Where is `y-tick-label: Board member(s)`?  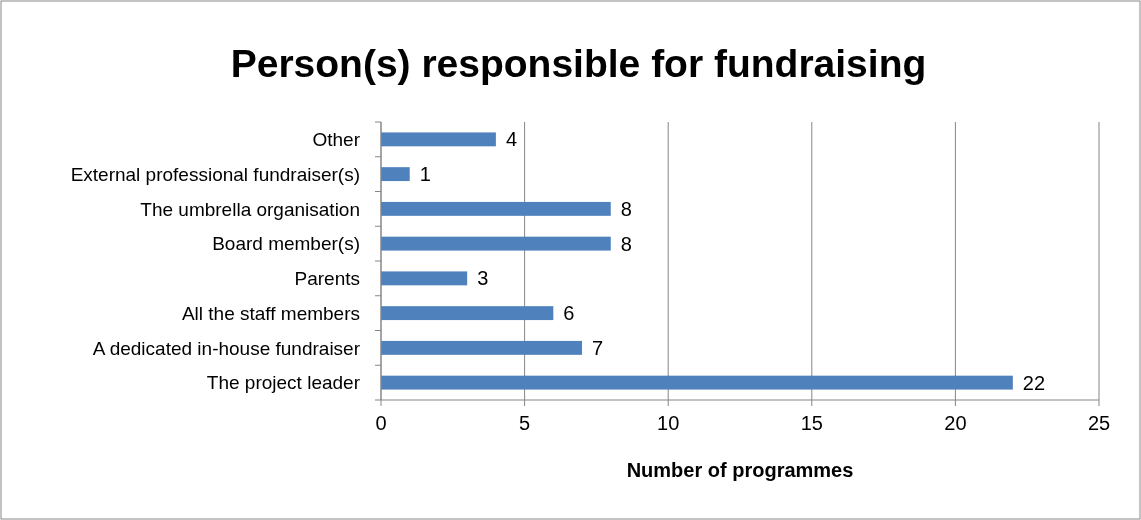
y-tick-label: Board member(s) is located at coordinates (286, 244).